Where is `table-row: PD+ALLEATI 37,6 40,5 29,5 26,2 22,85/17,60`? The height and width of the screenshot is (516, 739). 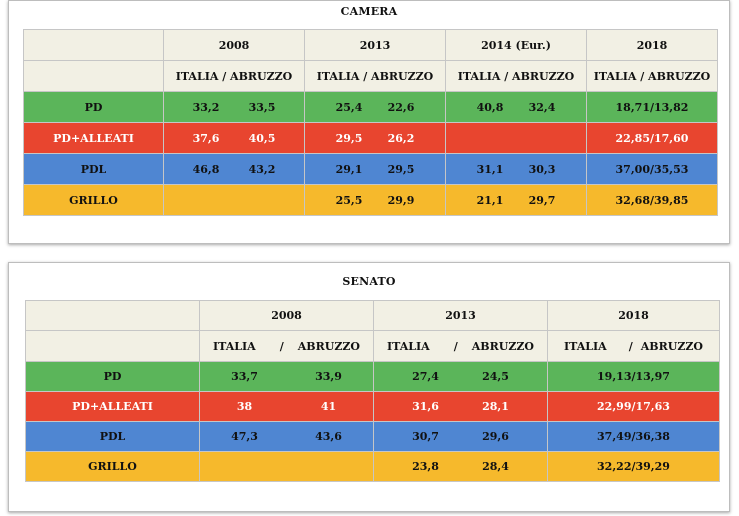 table-row: PD+ALLEATI 37,6 40,5 29,5 26,2 22,85/17,60 is located at coordinates (370, 138).